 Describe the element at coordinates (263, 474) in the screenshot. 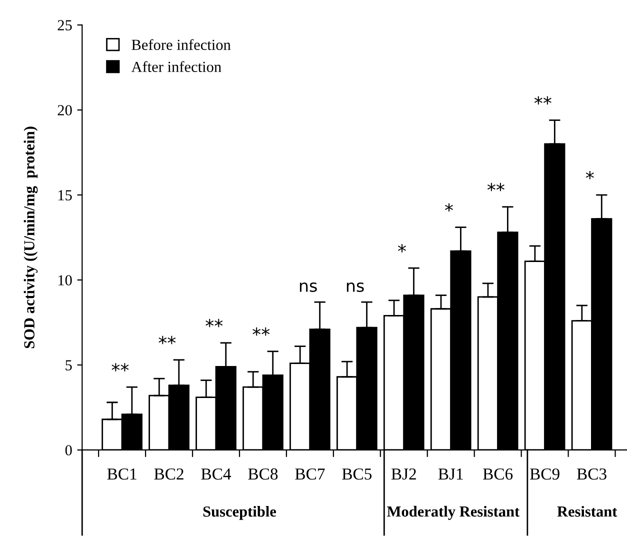

I see `x-tick-label: BC8` at that location.